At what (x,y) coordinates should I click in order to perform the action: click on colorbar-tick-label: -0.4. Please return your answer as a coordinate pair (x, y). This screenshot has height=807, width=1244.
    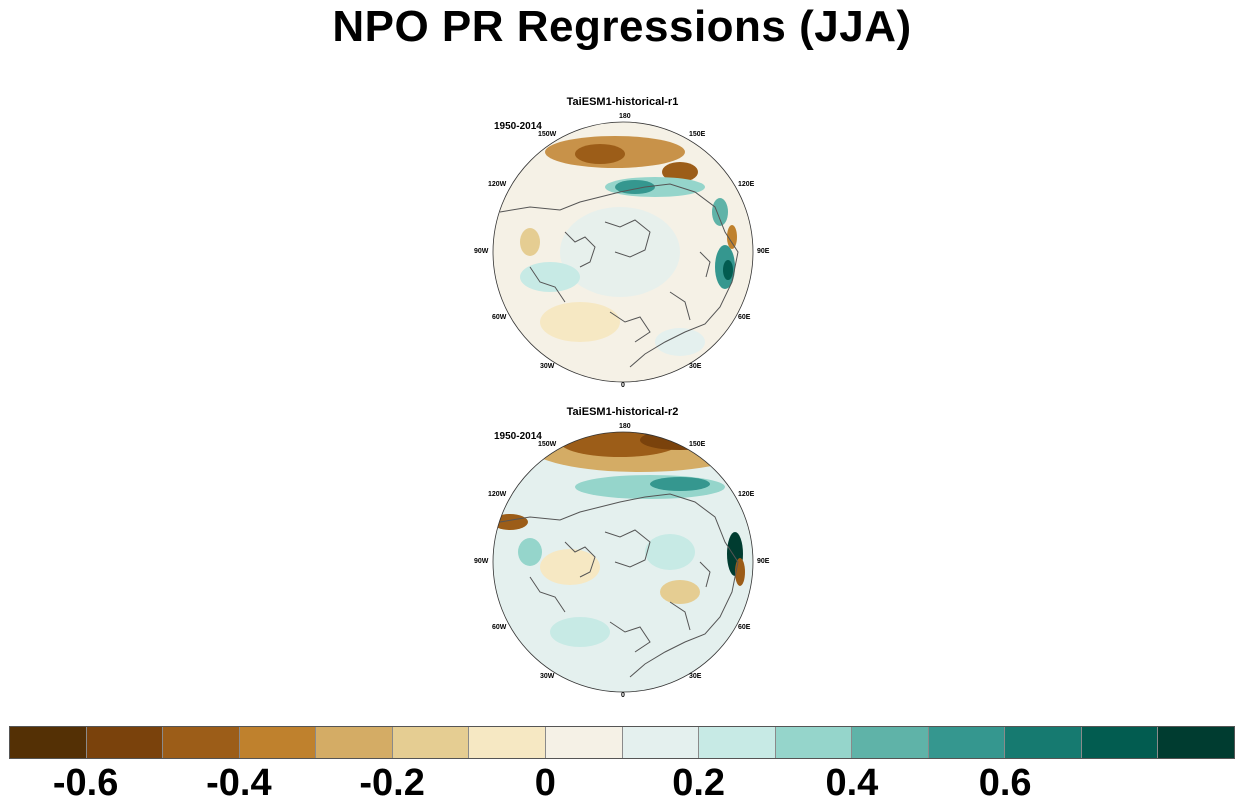
    Looking at the image, I should click on (239, 783).